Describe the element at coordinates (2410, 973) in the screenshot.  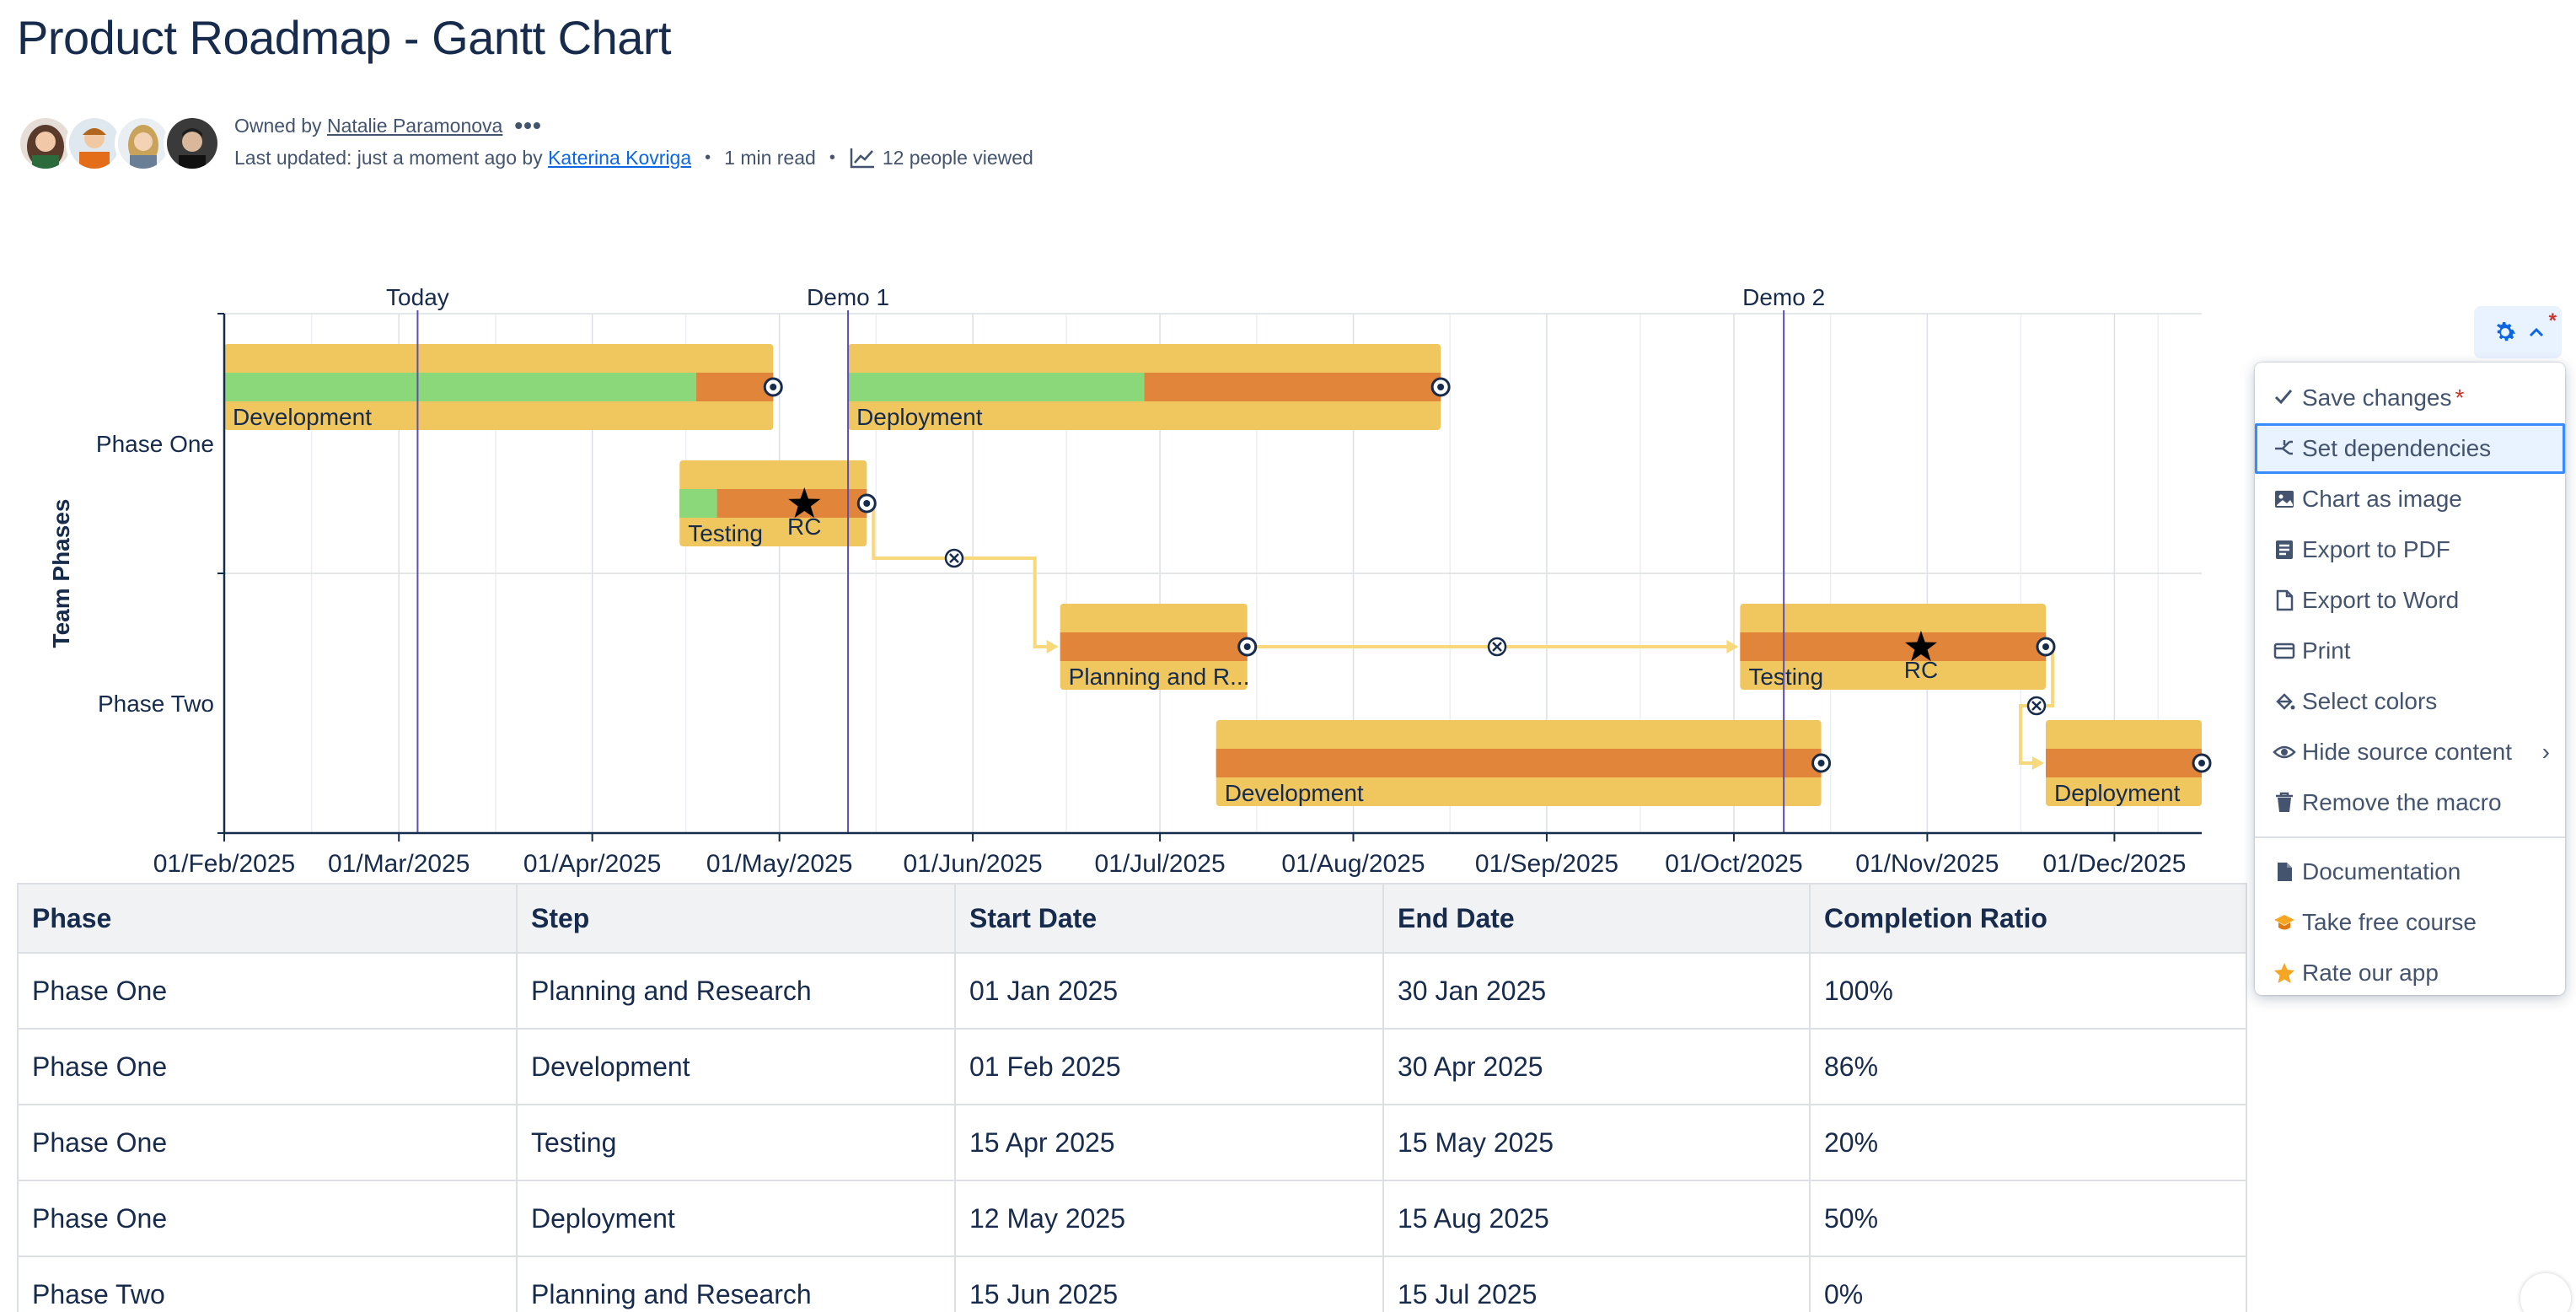
I see `menu-item-rate-our-app: Rate our app` at that location.